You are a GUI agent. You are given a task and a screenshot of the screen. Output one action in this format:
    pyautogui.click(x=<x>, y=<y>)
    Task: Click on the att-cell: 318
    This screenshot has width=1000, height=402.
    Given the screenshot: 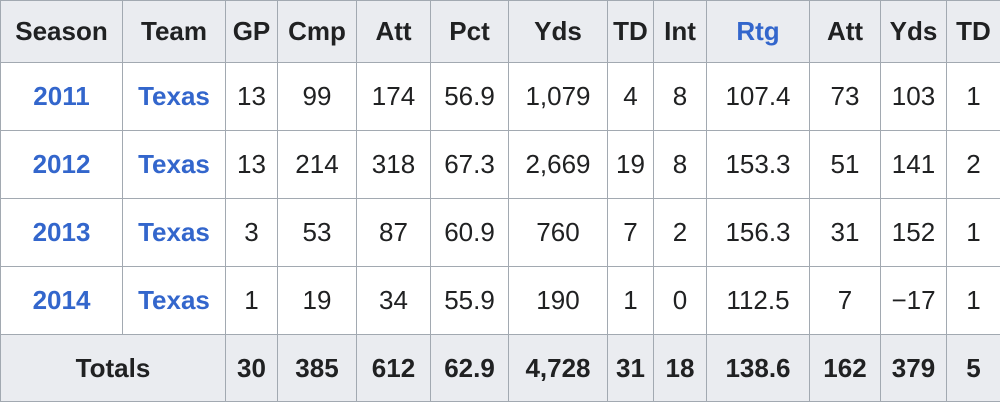 What is the action you would take?
    pyautogui.click(x=394, y=165)
    